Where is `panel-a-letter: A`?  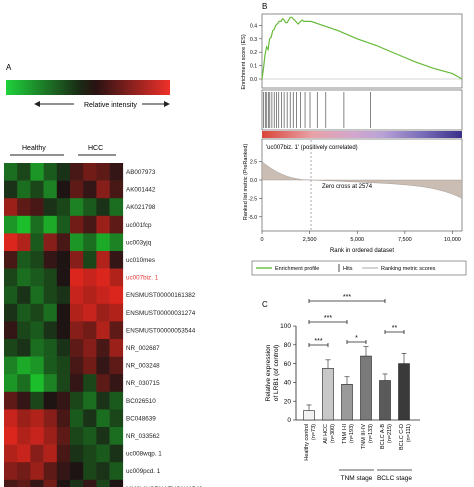 panel-a-letter: A is located at coordinates (9, 67).